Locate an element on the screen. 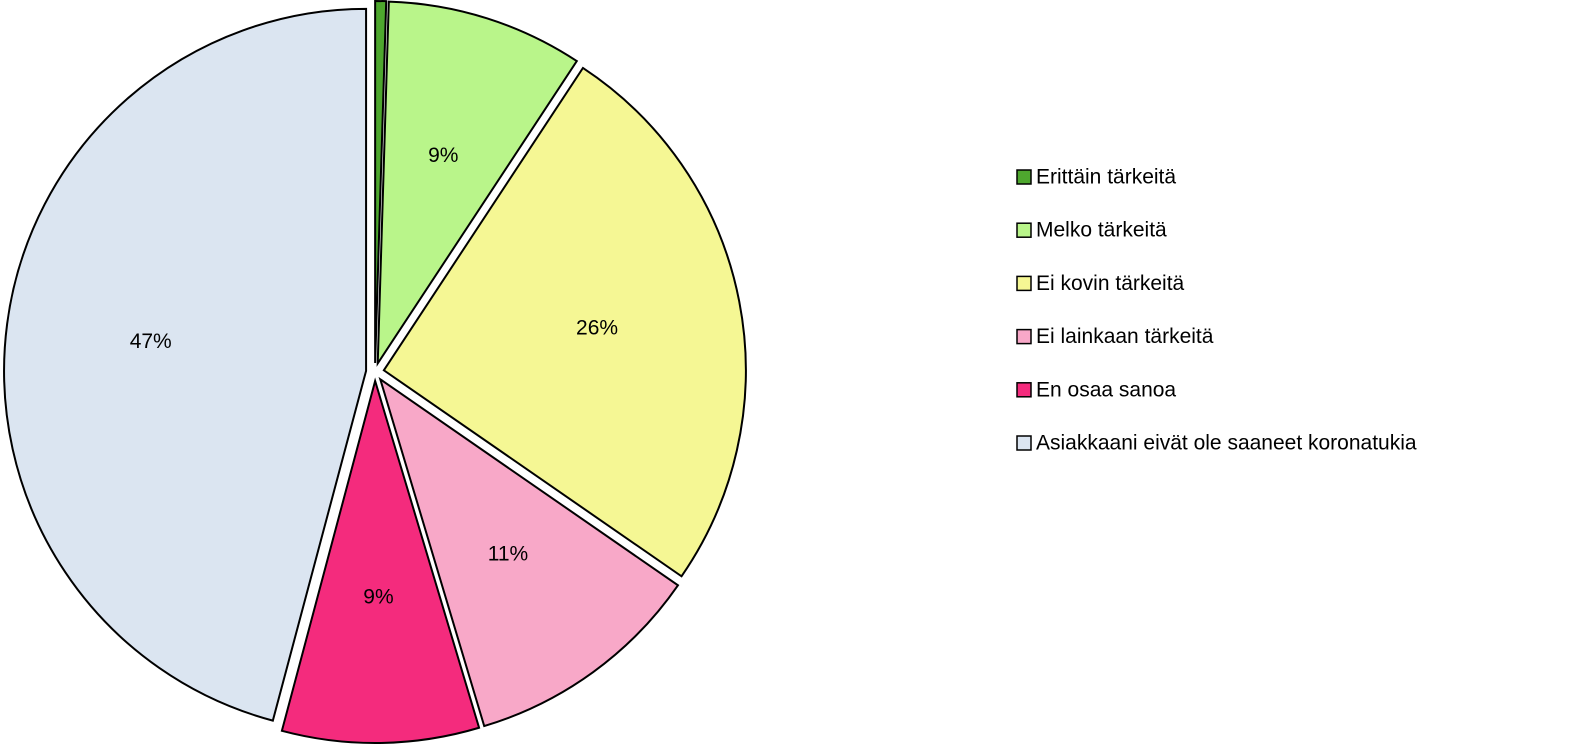 Image resolution: width=1581 pixels, height=745 pixels. data-label: 11% is located at coordinates (508, 554).